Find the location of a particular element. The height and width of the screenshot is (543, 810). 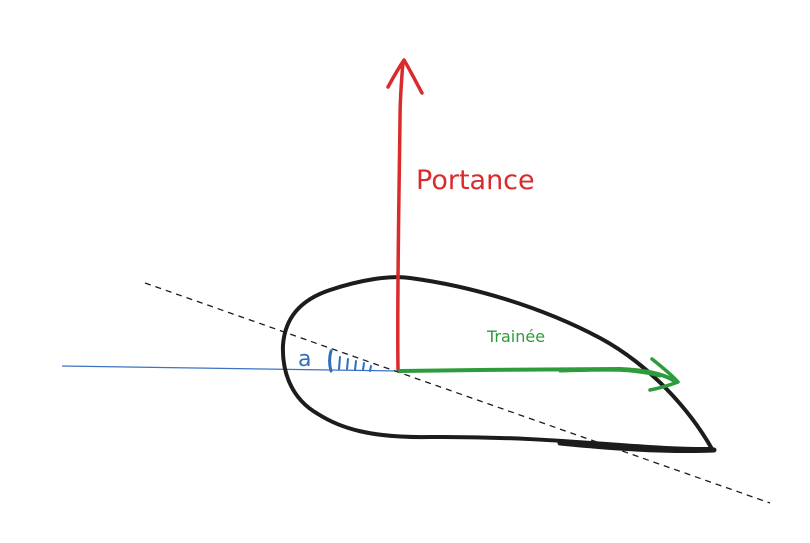

airflow-line is located at coordinates (230, 368).